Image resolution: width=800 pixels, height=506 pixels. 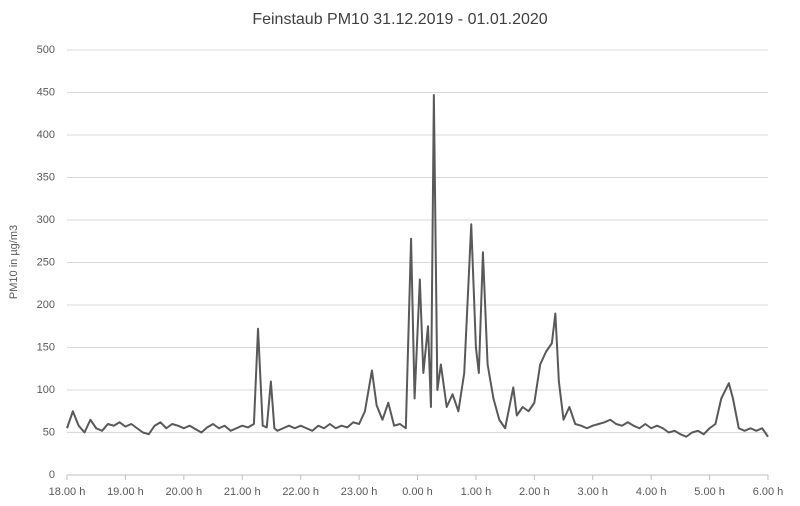 What do you see at coordinates (399, 19) in the screenshot?
I see `chart-title: Feinstaub PM10 31.12.2019 - 01.01.2020` at bounding box center [399, 19].